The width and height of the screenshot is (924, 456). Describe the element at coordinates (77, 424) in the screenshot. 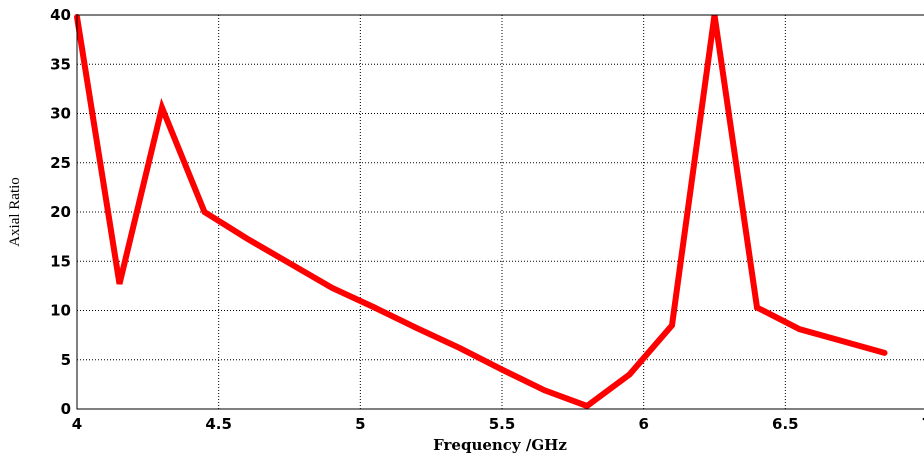

I see `x-tick-label: 4` at that location.